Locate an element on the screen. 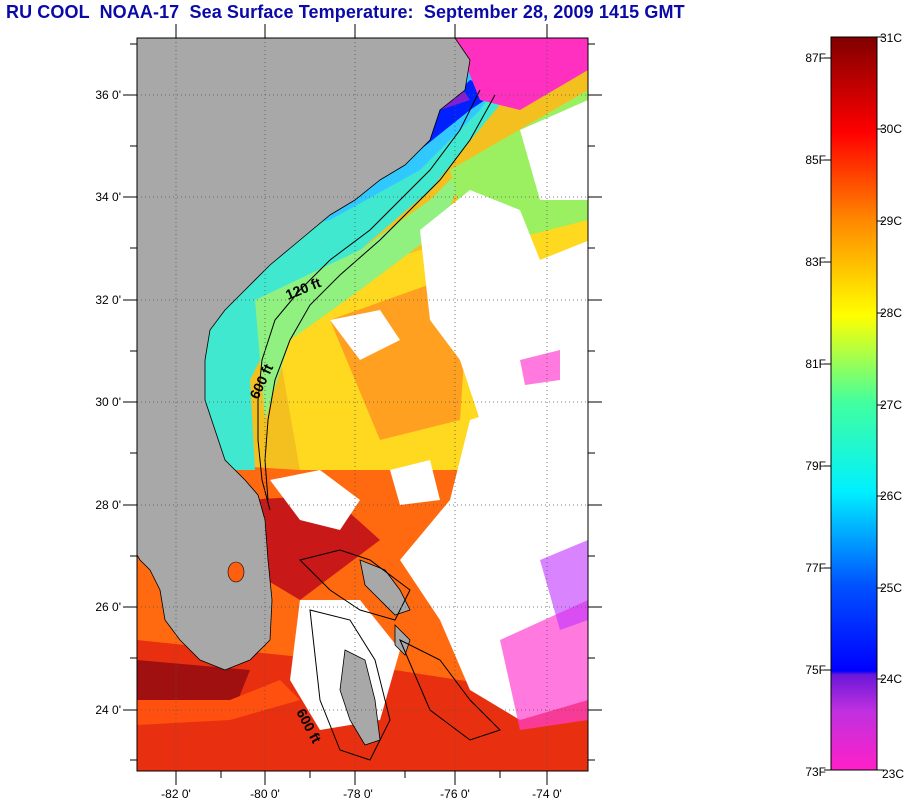 The image size is (913, 806). colorbar-c-label: 27C is located at coordinates (891, 405).